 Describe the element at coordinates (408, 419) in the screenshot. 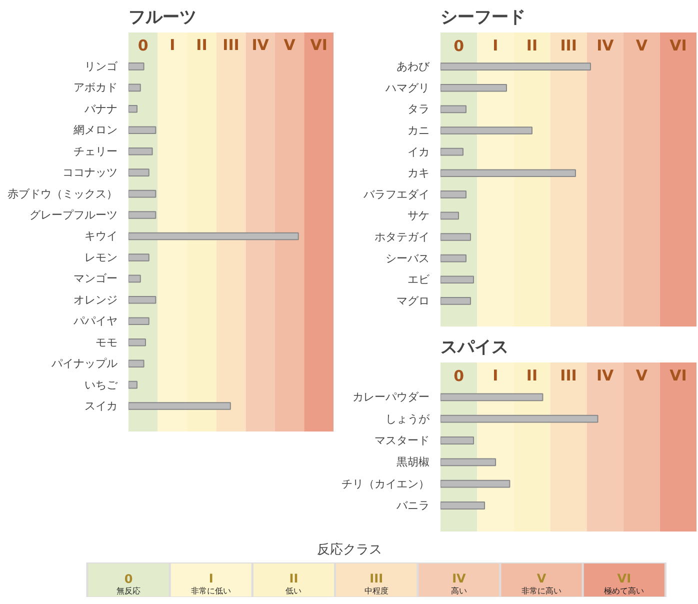

I see `y-tick-label: しょうが` at that location.